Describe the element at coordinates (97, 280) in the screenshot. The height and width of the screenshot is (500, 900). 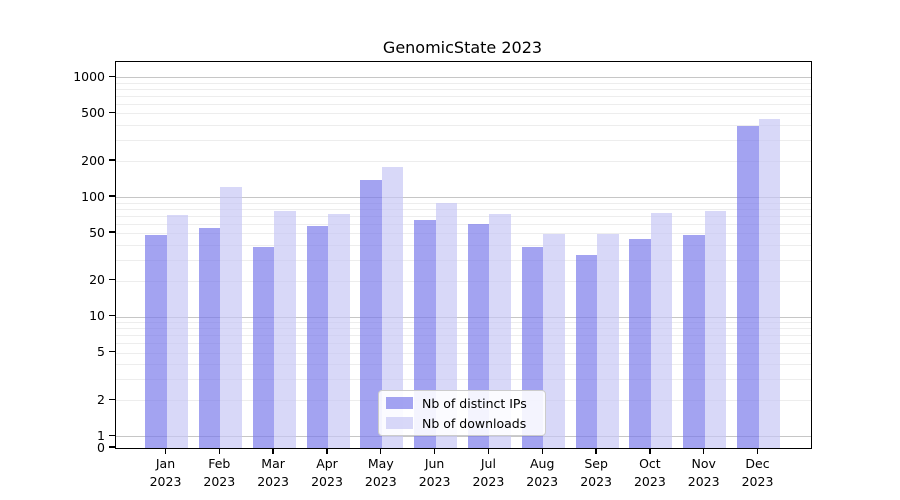
I see `y-tick-label-20: 20` at that location.